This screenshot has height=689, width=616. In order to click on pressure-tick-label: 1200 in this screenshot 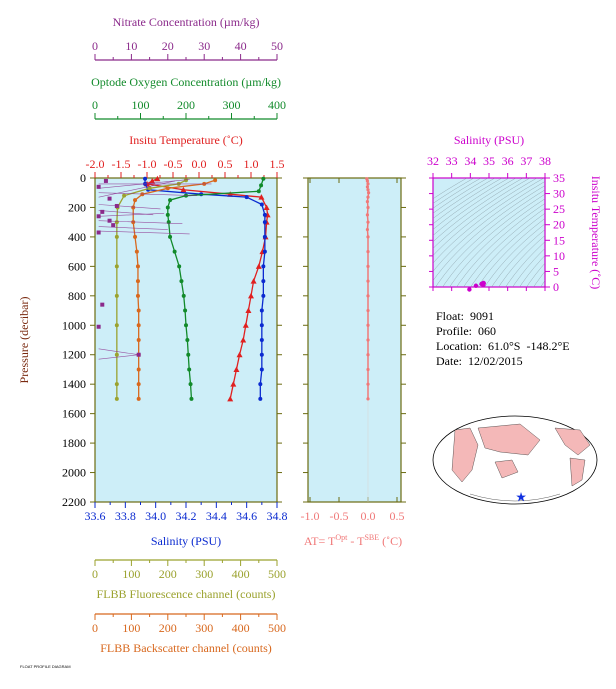, I will do `click(74, 355)`.